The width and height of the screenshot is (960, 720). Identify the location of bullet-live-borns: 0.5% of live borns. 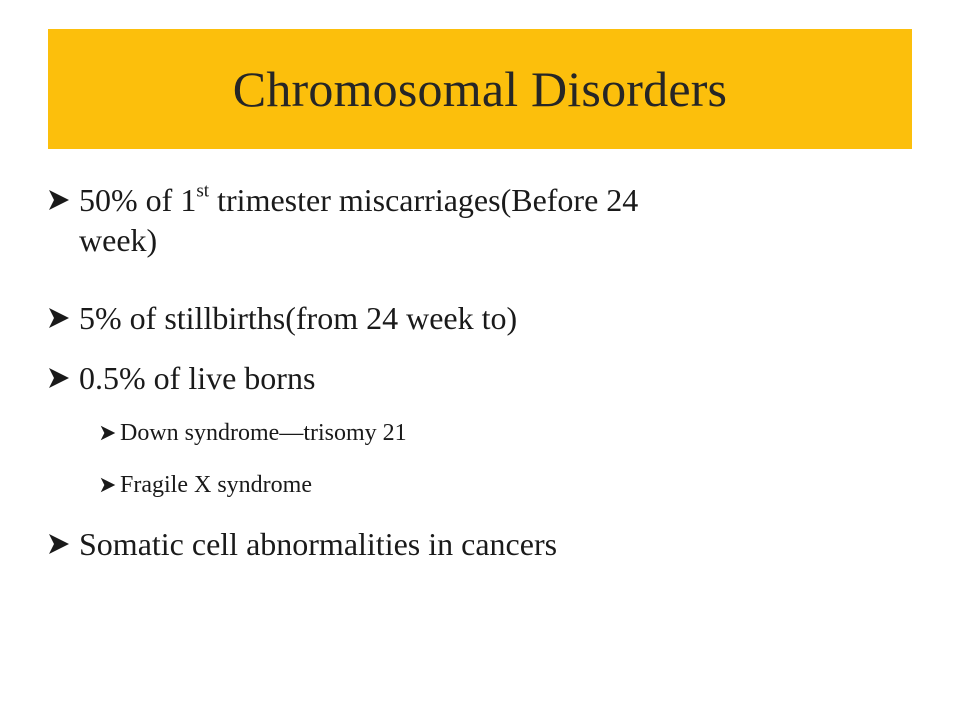
(181, 378).